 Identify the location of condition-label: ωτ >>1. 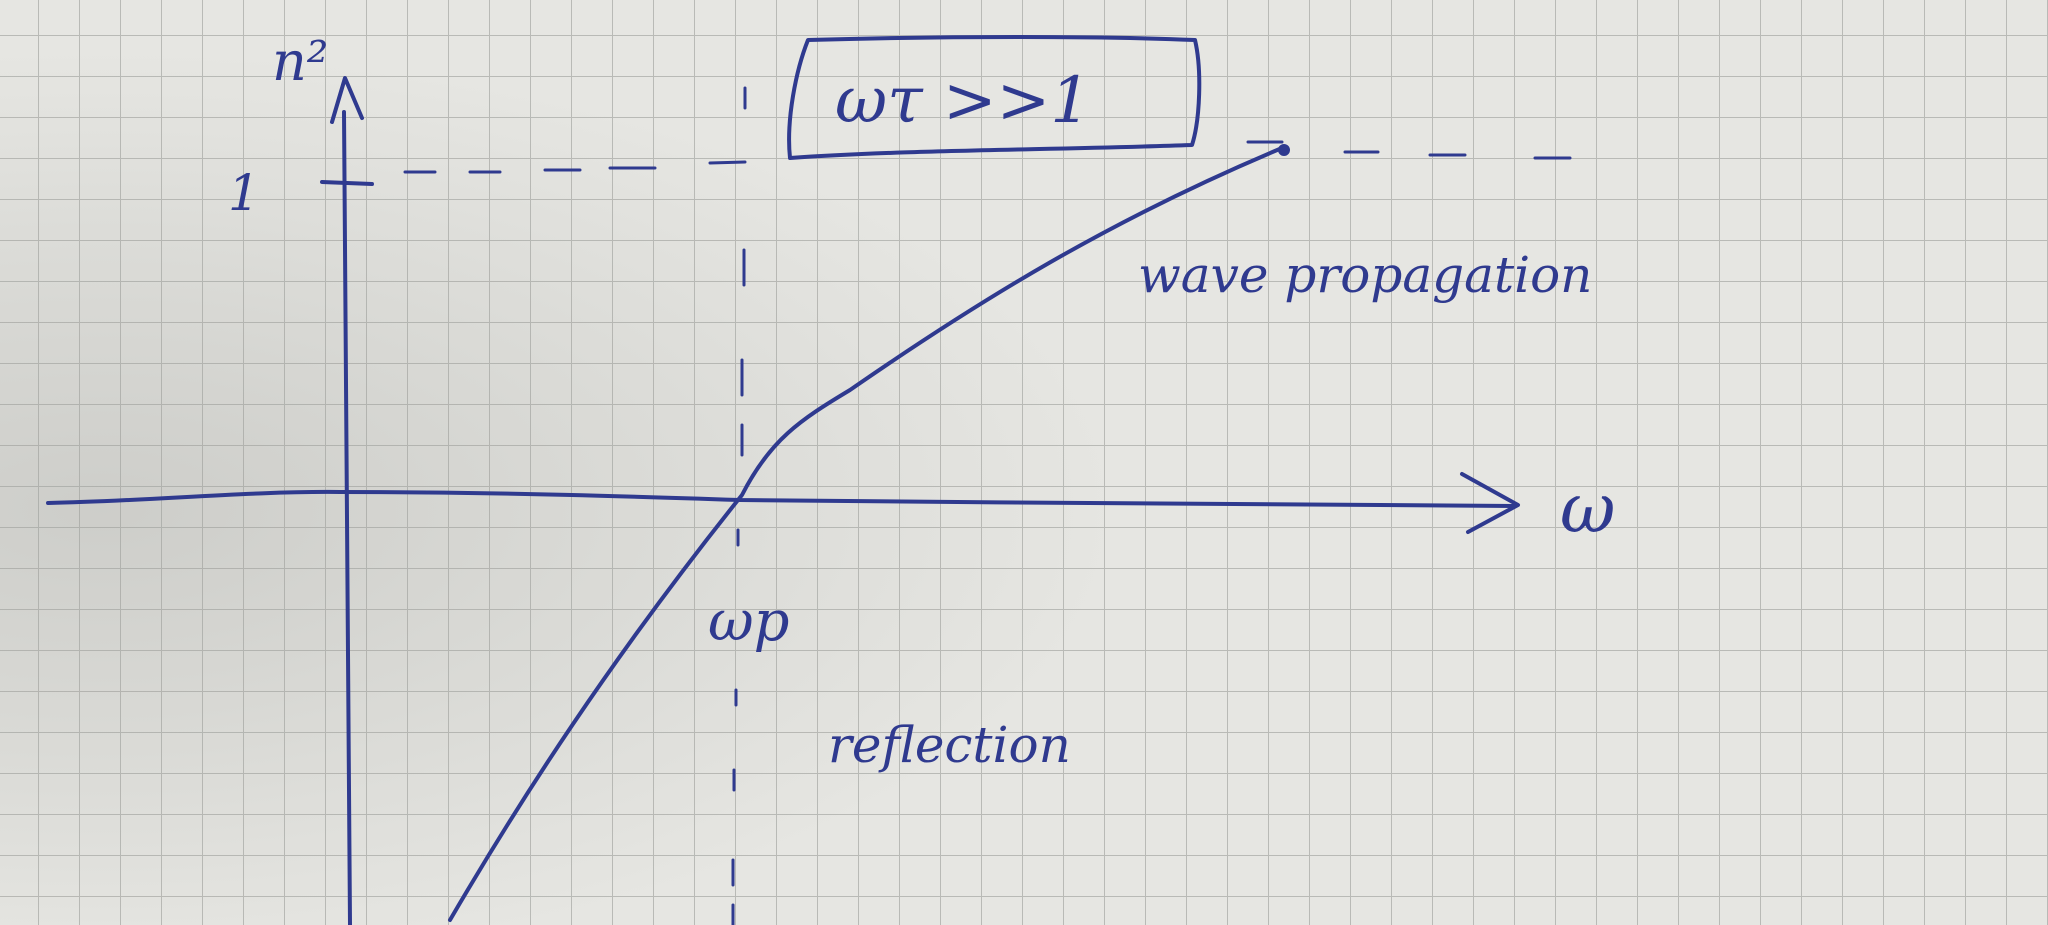
(963, 101).